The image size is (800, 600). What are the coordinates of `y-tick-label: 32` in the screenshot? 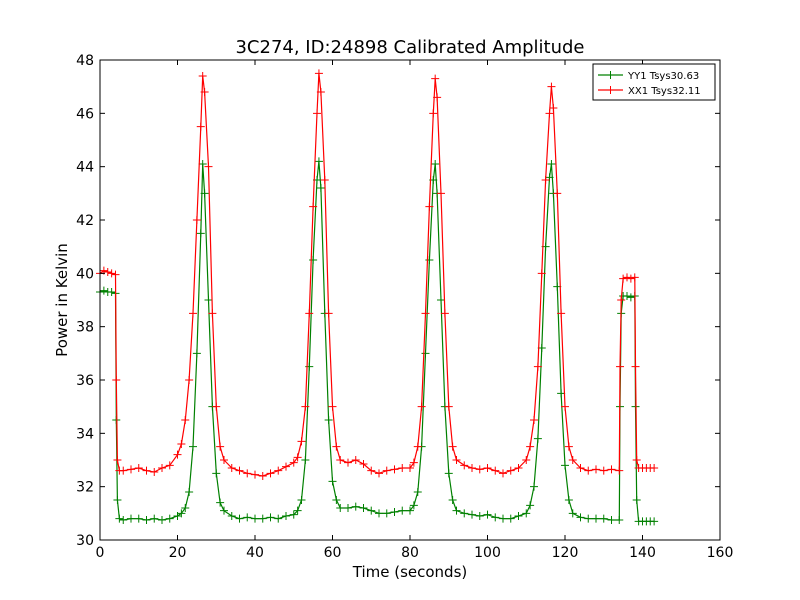 It's located at (85, 488).